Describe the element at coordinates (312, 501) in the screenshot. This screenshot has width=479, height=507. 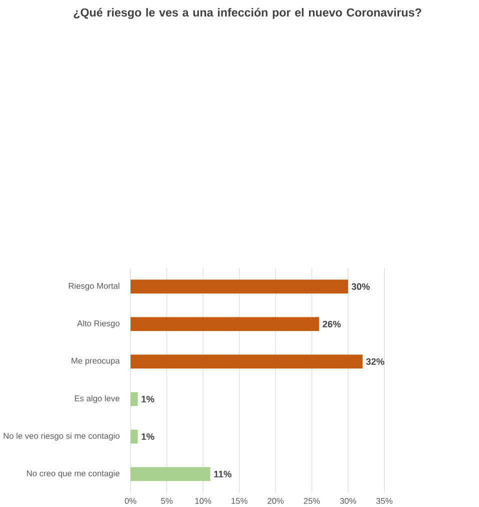
I see `x-tick-label: 25%` at that location.